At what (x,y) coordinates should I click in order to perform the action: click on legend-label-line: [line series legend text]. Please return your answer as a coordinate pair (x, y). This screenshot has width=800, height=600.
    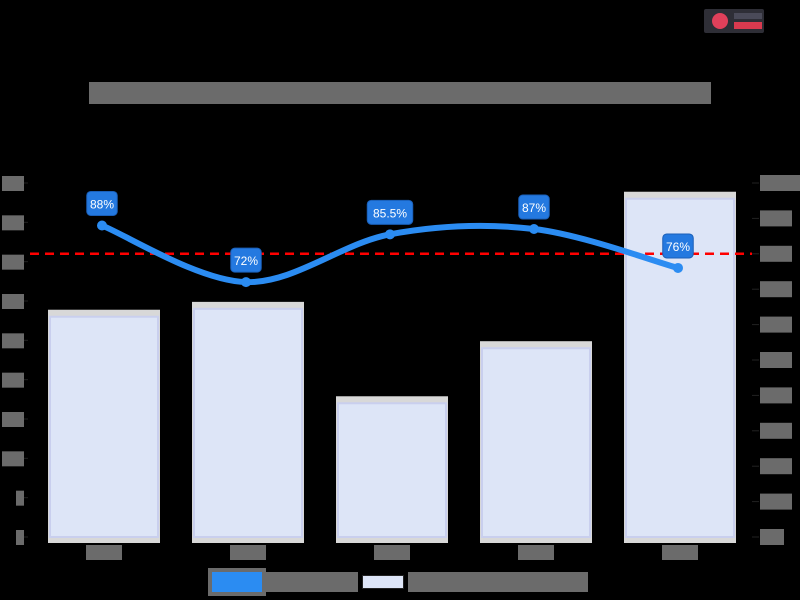
    Looking at the image, I should click on (312, 582).